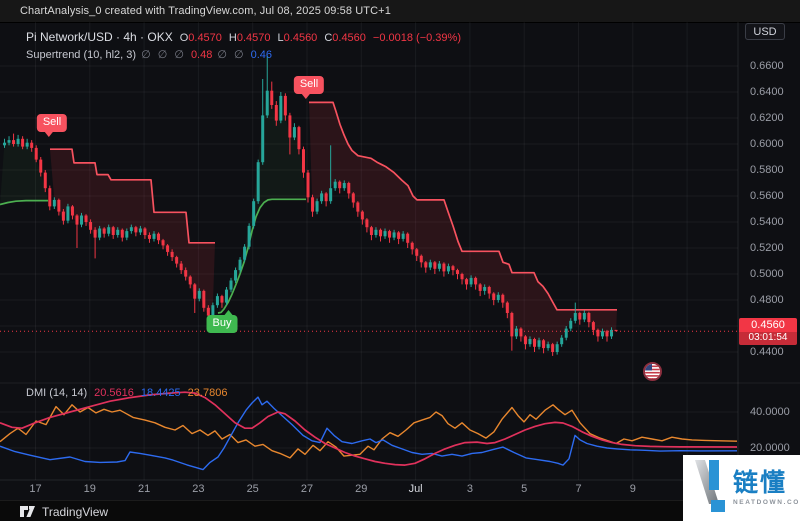 The image size is (800, 521). Describe the element at coordinates (328, 38) in the screenshot. I see `close-label: C` at that location.